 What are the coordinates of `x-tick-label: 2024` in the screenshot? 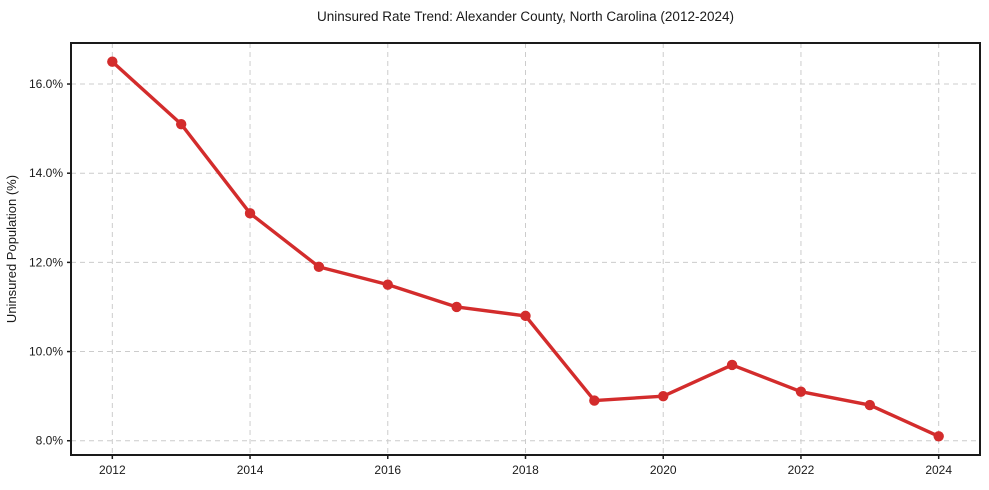 It's located at (938, 470).